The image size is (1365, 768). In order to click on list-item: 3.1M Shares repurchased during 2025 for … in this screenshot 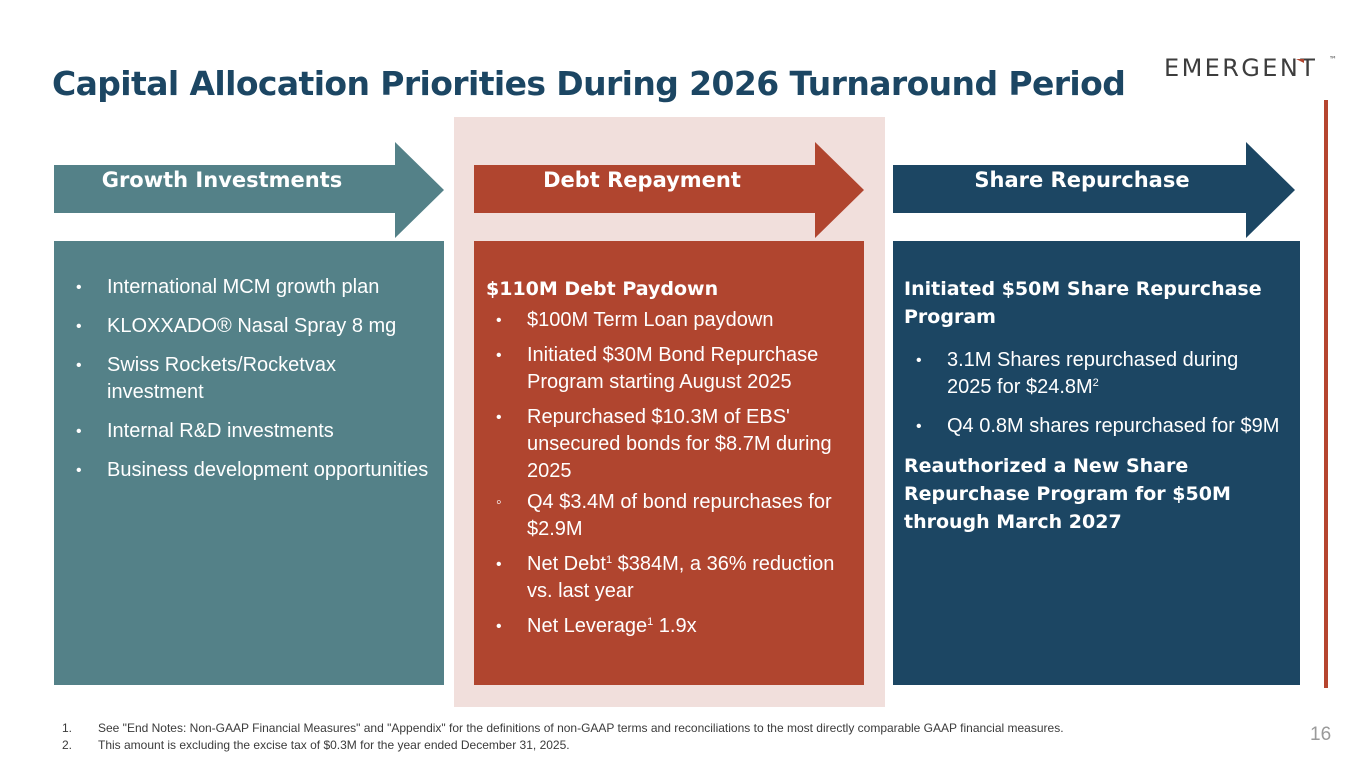, I will do `click(1096, 374)`.